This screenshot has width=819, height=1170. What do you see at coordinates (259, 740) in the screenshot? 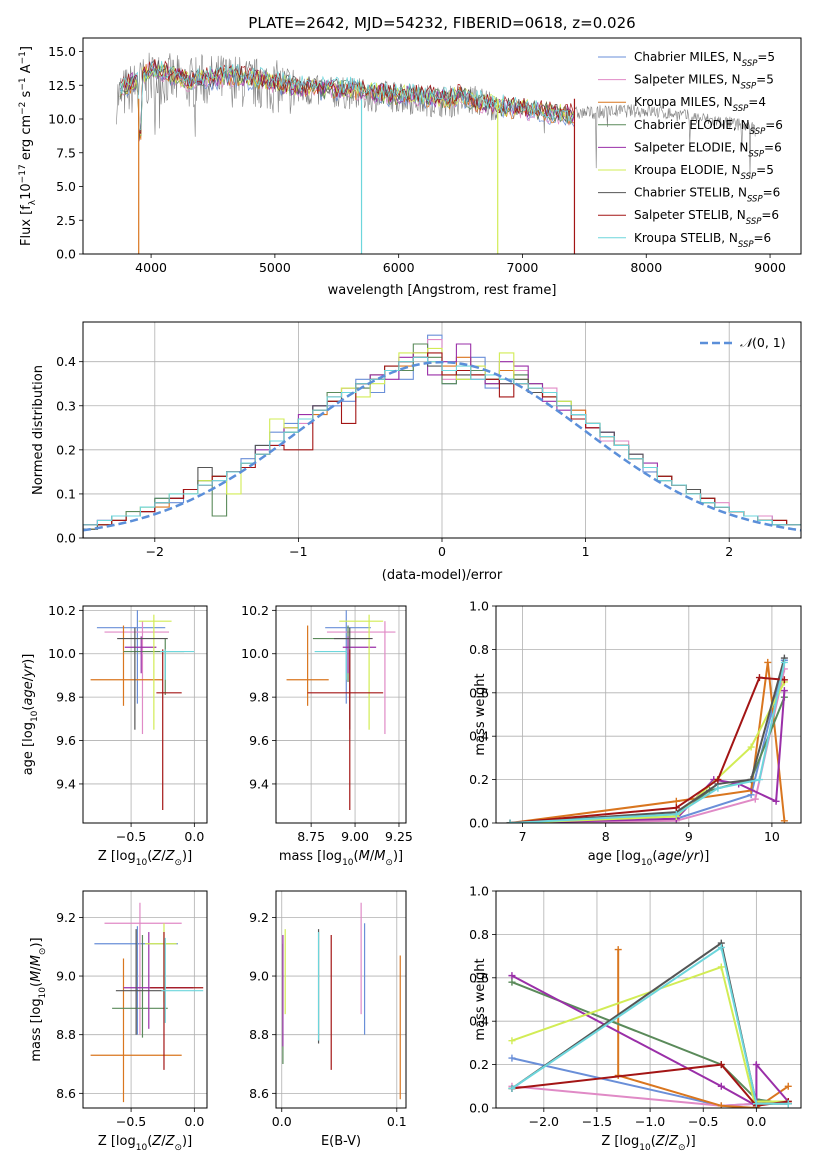
I see `tick-label-y: 9.6` at bounding box center [259, 740].